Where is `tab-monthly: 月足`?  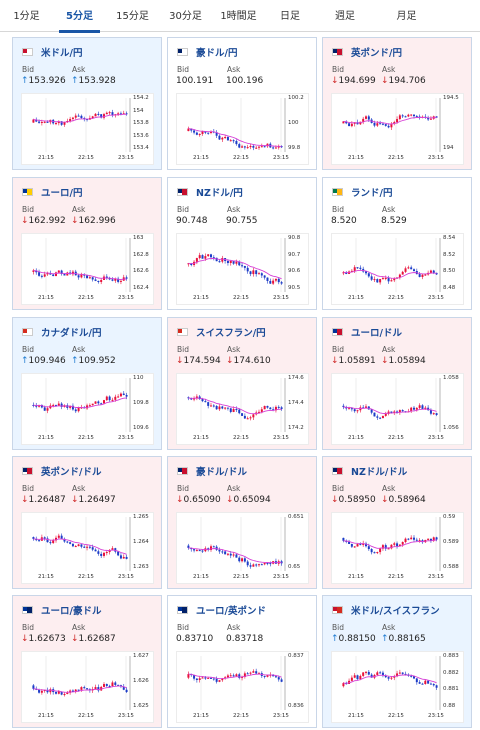 tab-monthly: 月足 is located at coordinates (406, 16).